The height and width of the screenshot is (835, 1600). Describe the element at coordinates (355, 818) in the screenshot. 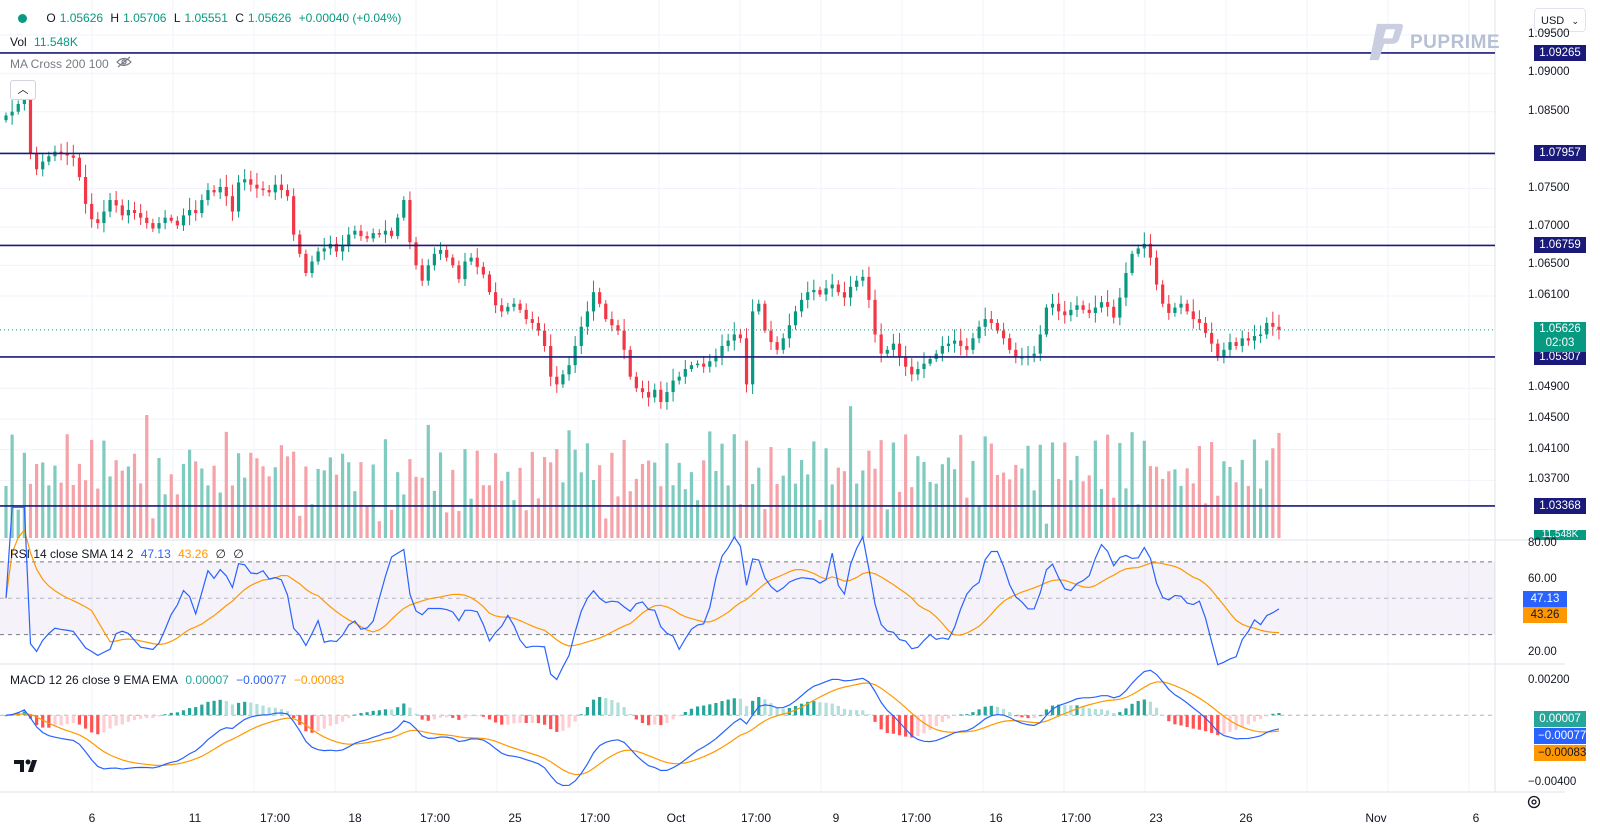

I see `time-tick-label: 18` at that location.